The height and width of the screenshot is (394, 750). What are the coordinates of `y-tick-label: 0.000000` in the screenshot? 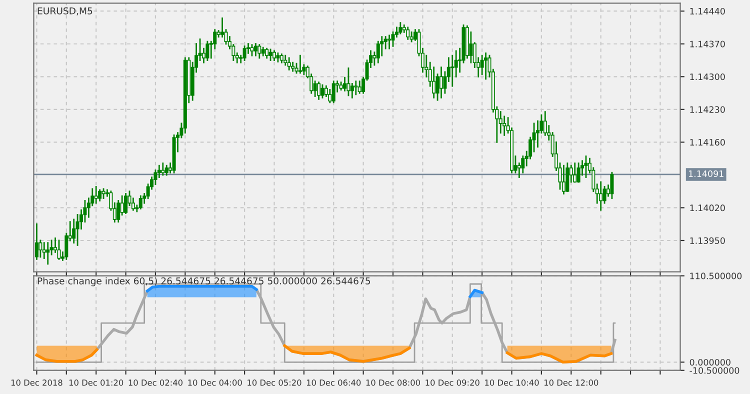 It's located at (710, 362).